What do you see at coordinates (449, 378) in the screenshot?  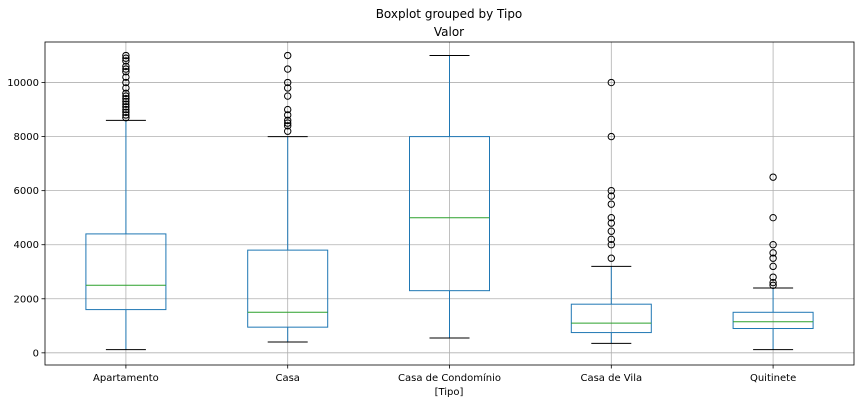 I see `x-tick-label: Casa de Condomínio` at bounding box center [449, 378].